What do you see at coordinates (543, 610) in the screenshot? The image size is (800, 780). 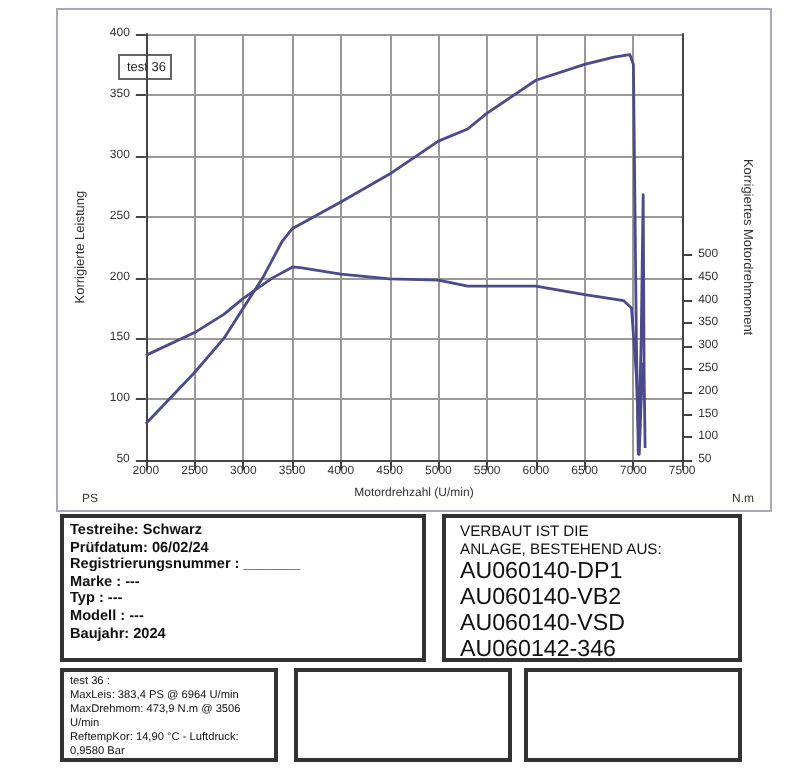 I see `text: AU060140-DP1 AU060140-VB2 AU060140-VSD AU060142-346` at bounding box center [543, 610].